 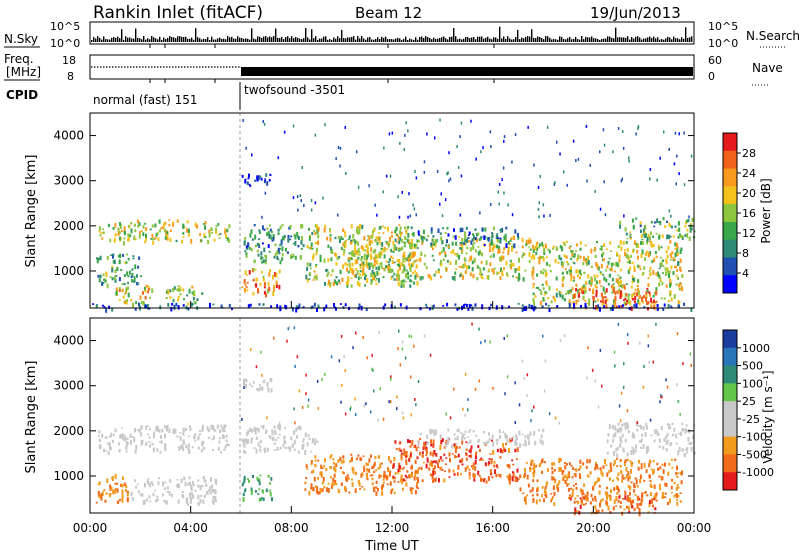 I want to click on colorbar-segment, so click(x=730, y=374).